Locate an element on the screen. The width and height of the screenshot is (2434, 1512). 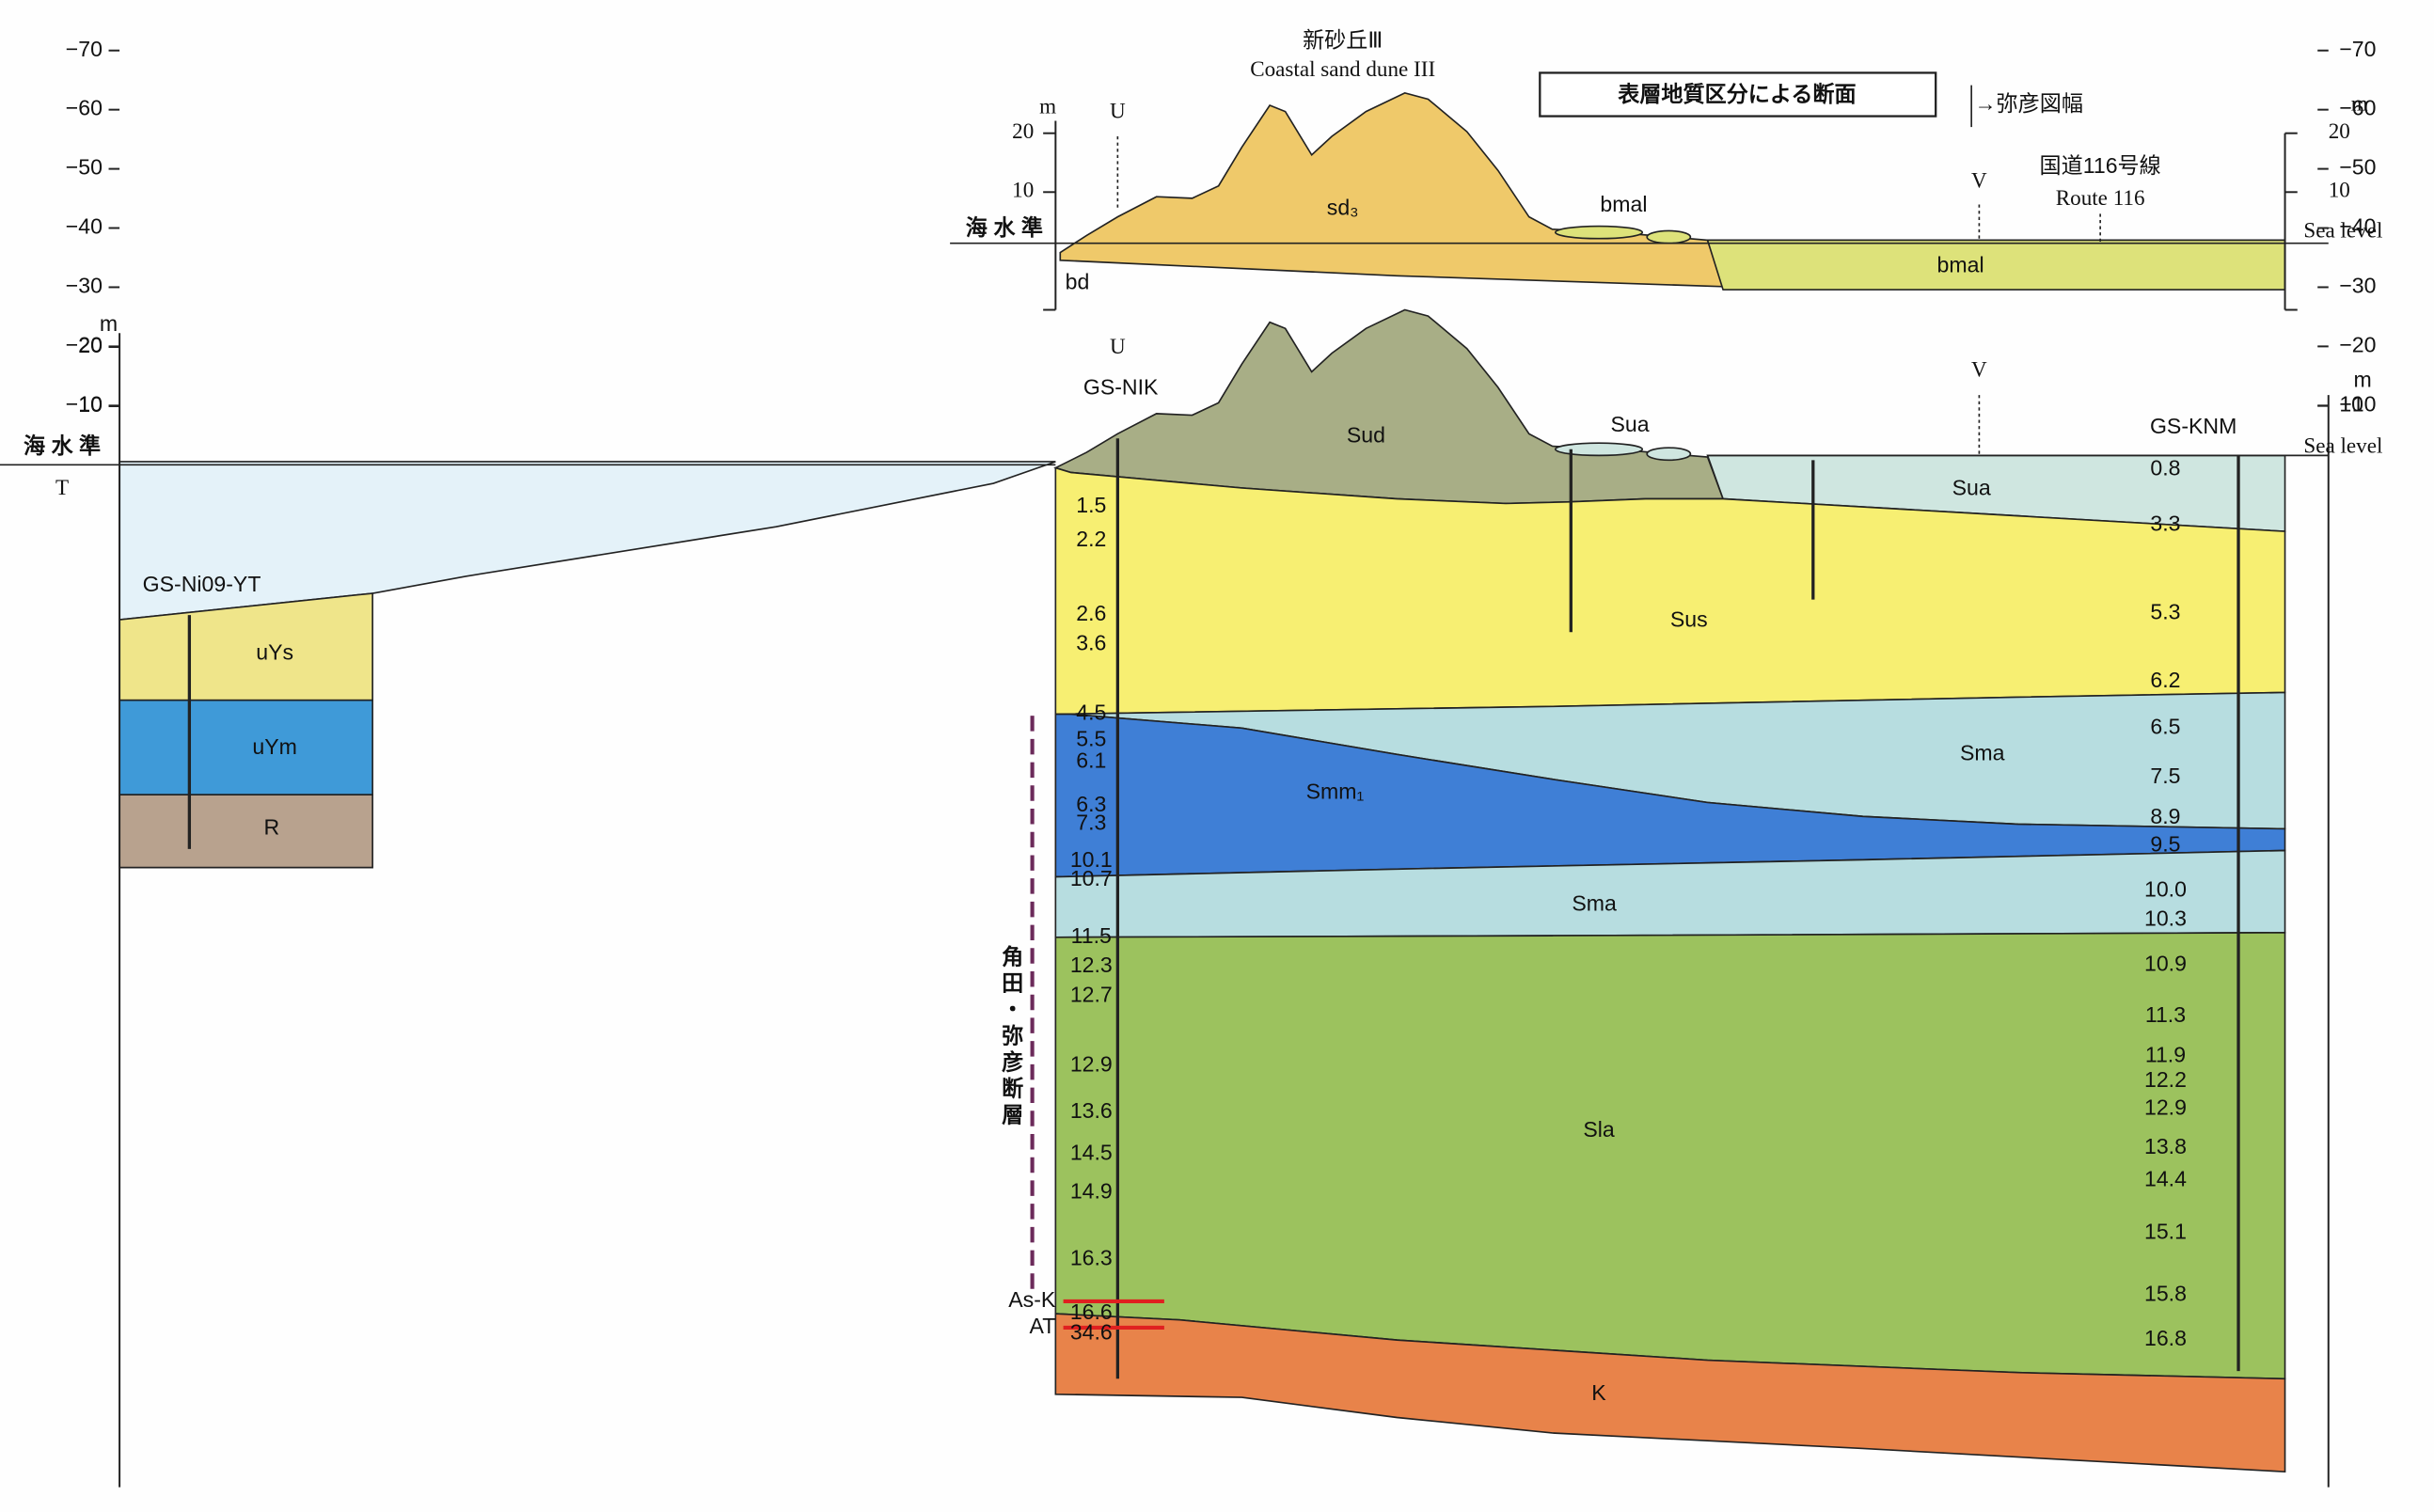
age-label: 11.9 is located at coordinates (2165, 1055).